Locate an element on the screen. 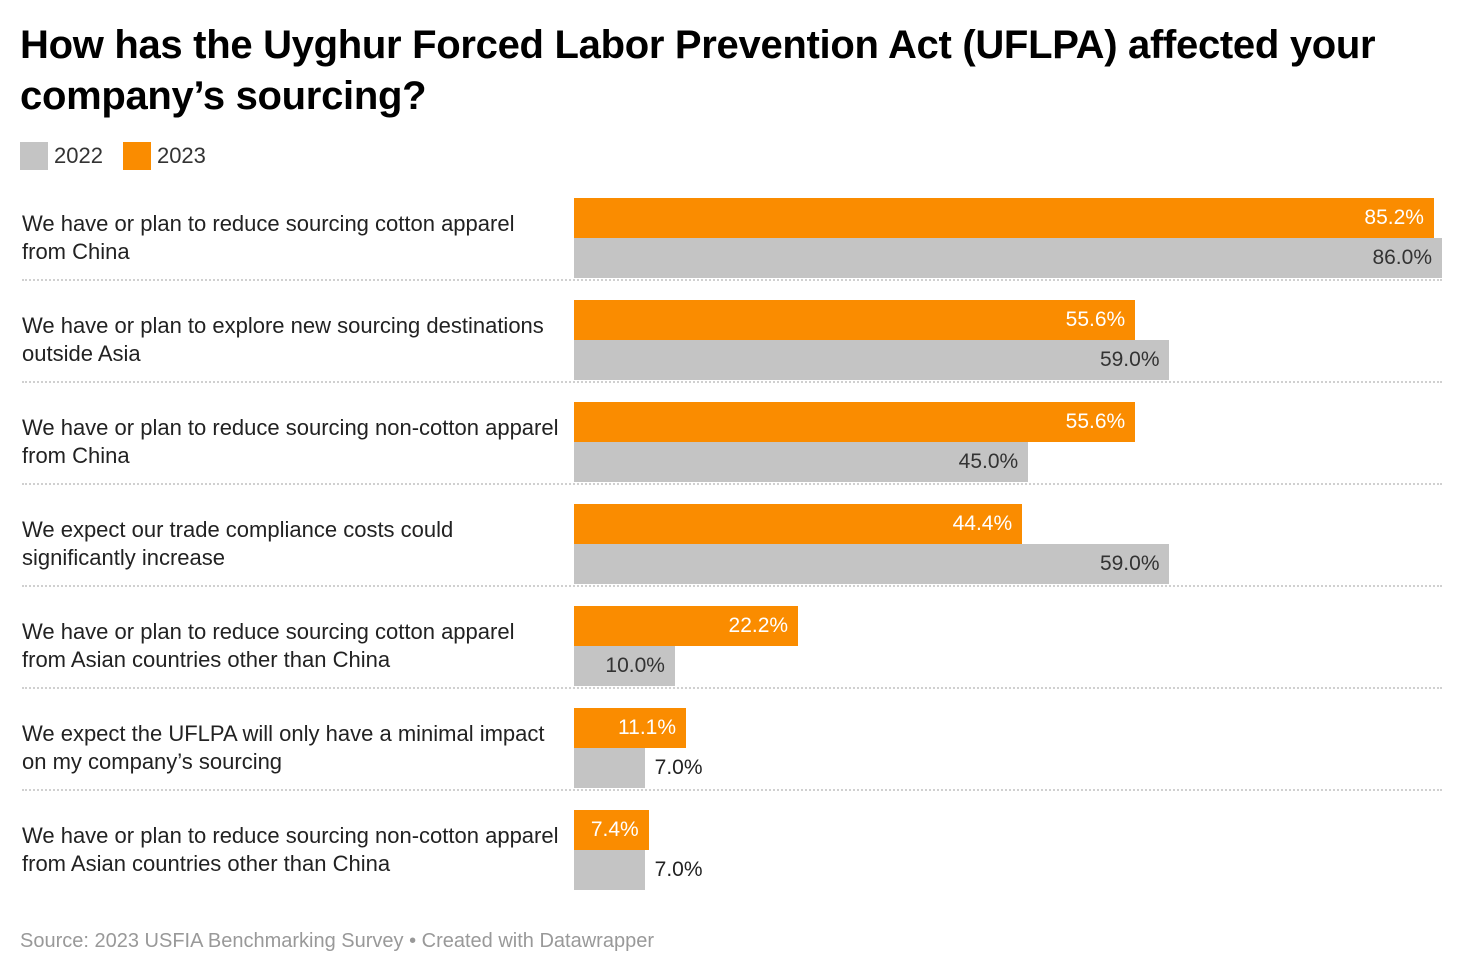 The width and height of the screenshot is (1464, 978). legend-swatch-2023 is located at coordinates (136, 156).